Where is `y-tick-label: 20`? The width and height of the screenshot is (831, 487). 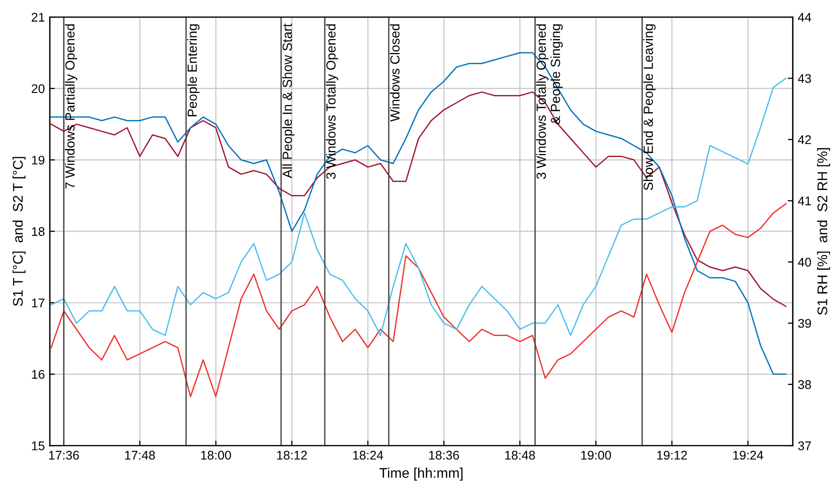 y-tick-label: 20 is located at coordinates (38, 89).